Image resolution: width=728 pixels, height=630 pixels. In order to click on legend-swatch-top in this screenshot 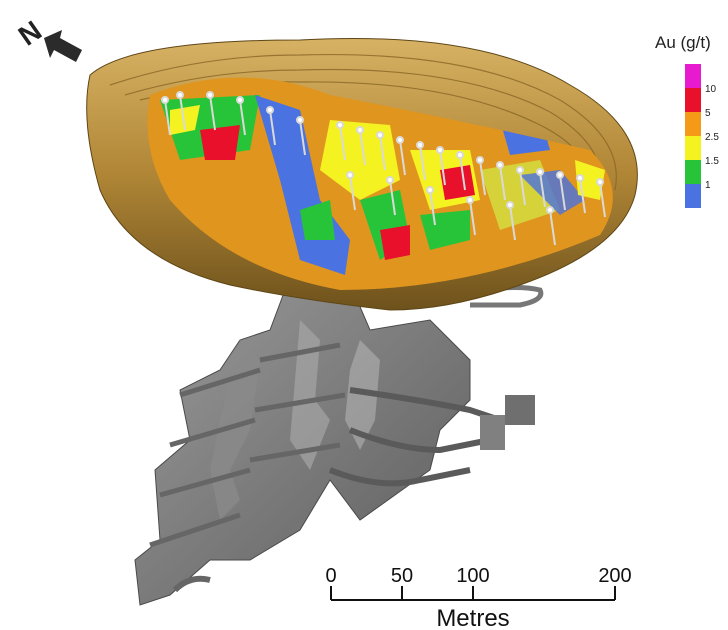, I will do `click(693, 76)`.